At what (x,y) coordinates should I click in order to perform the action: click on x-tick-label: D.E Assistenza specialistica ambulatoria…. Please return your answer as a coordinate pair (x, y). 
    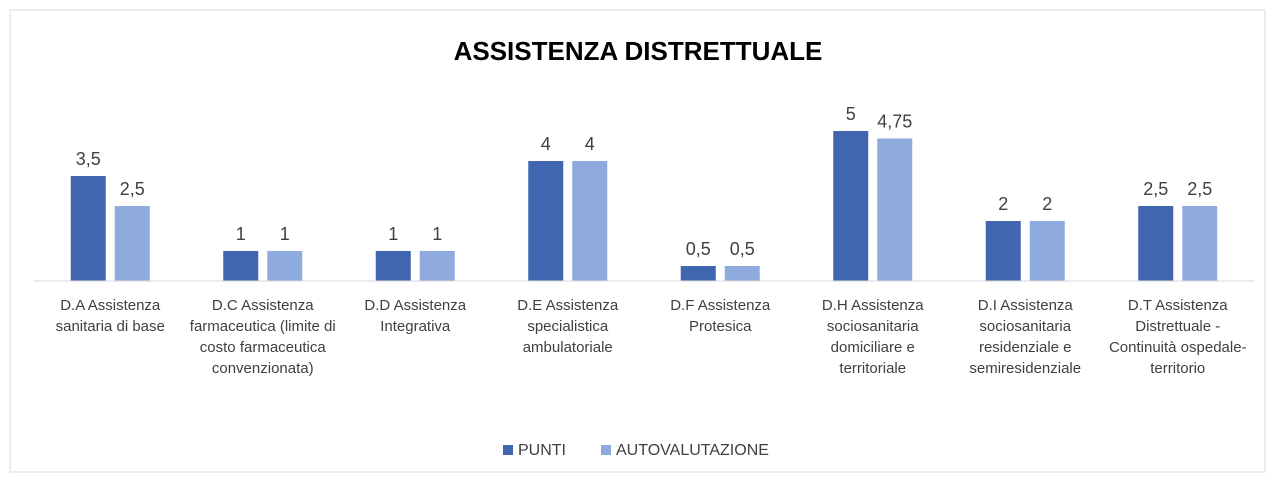
    Looking at the image, I should click on (568, 326).